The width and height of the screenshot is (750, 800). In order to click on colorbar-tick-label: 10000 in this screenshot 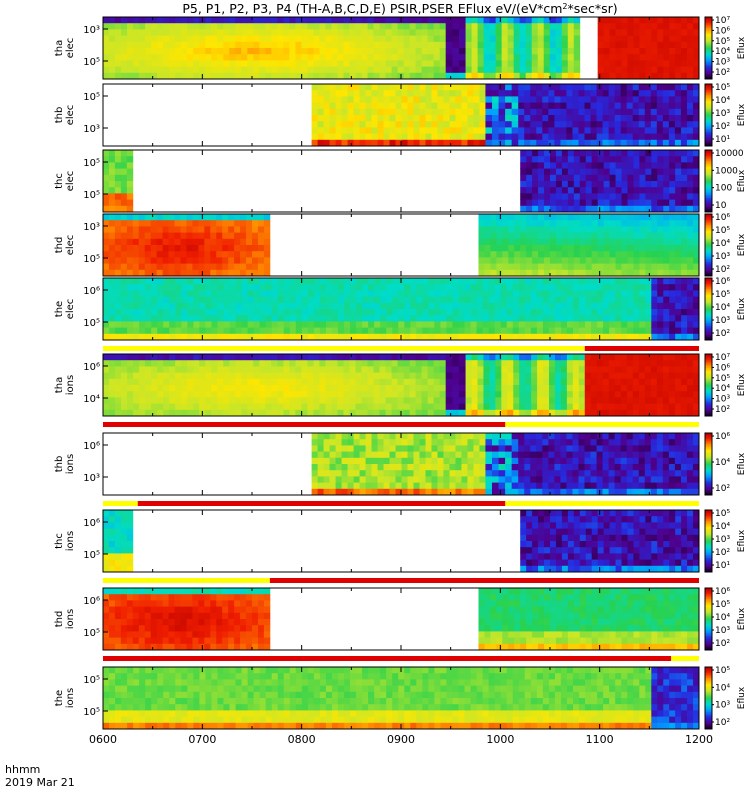, I will do `click(729, 154)`.